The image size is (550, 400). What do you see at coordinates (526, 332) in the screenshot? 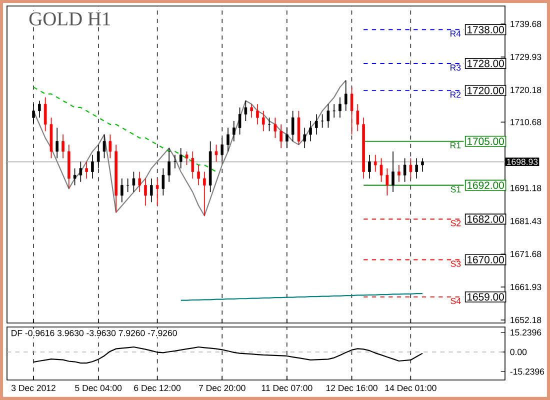
I see `y-tick-label: 15.2396` at bounding box center [526, 332].